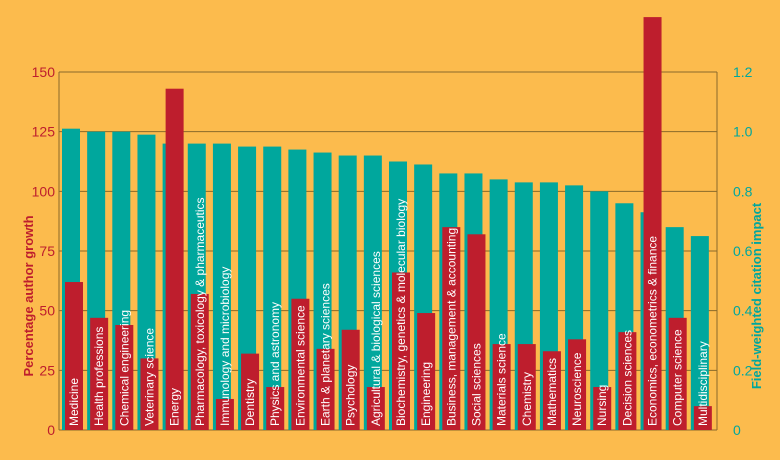  What do you see at coordinates (44, 132) in the screenshot?
I see `left-tick-label: 125` at bounding box center [44, 132].